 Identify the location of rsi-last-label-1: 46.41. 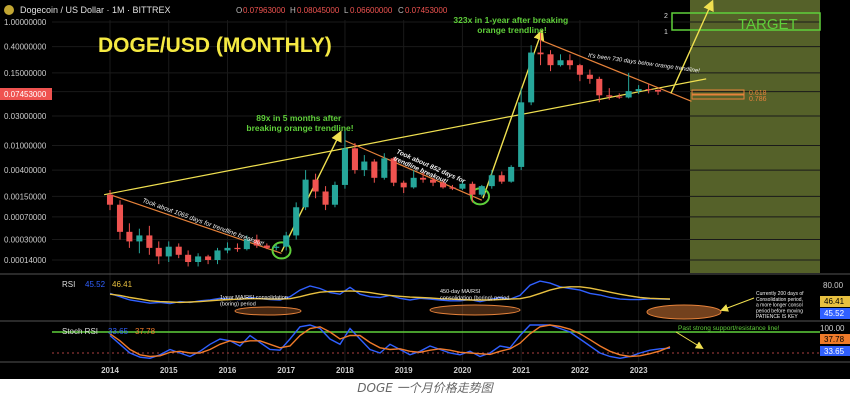
(834, 301).